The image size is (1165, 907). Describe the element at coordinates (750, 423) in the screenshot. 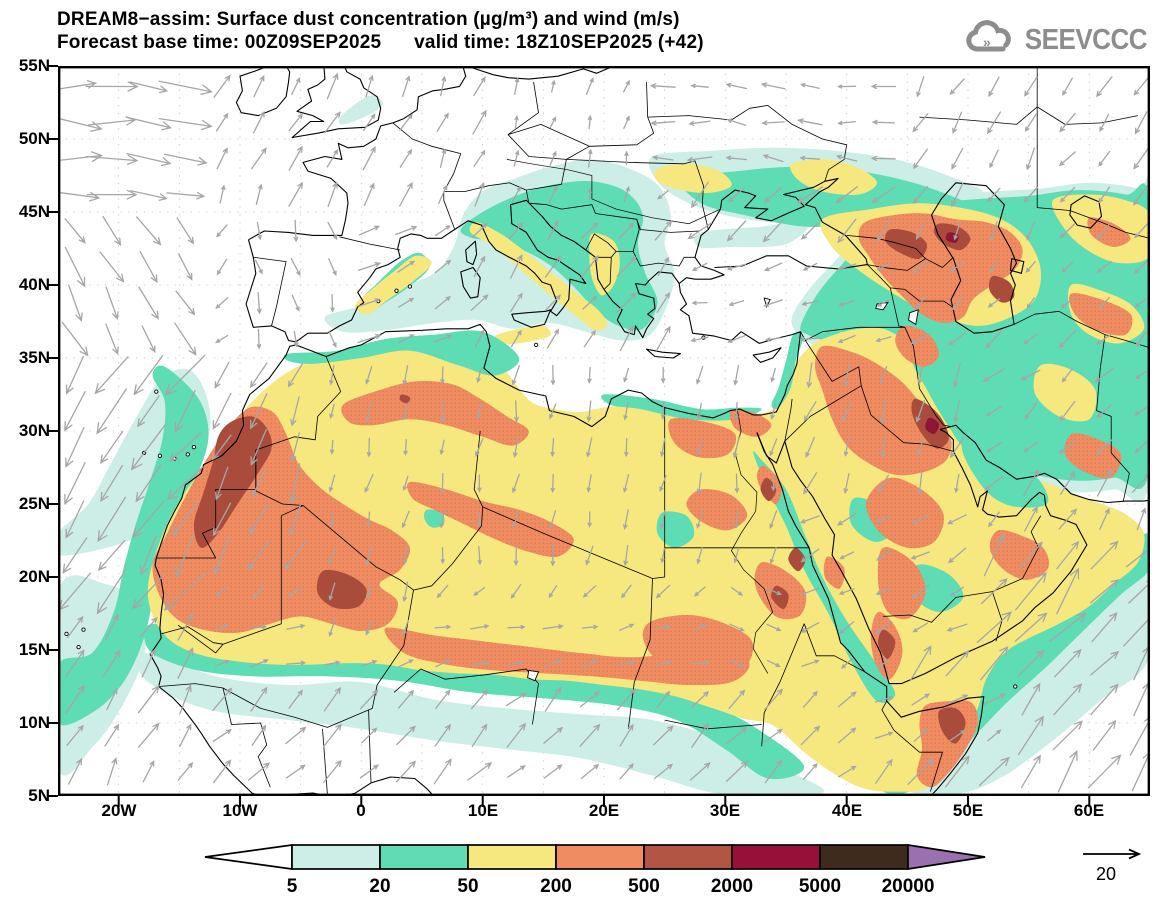

I see `dust-region-orange-sinai-coast` at that location.